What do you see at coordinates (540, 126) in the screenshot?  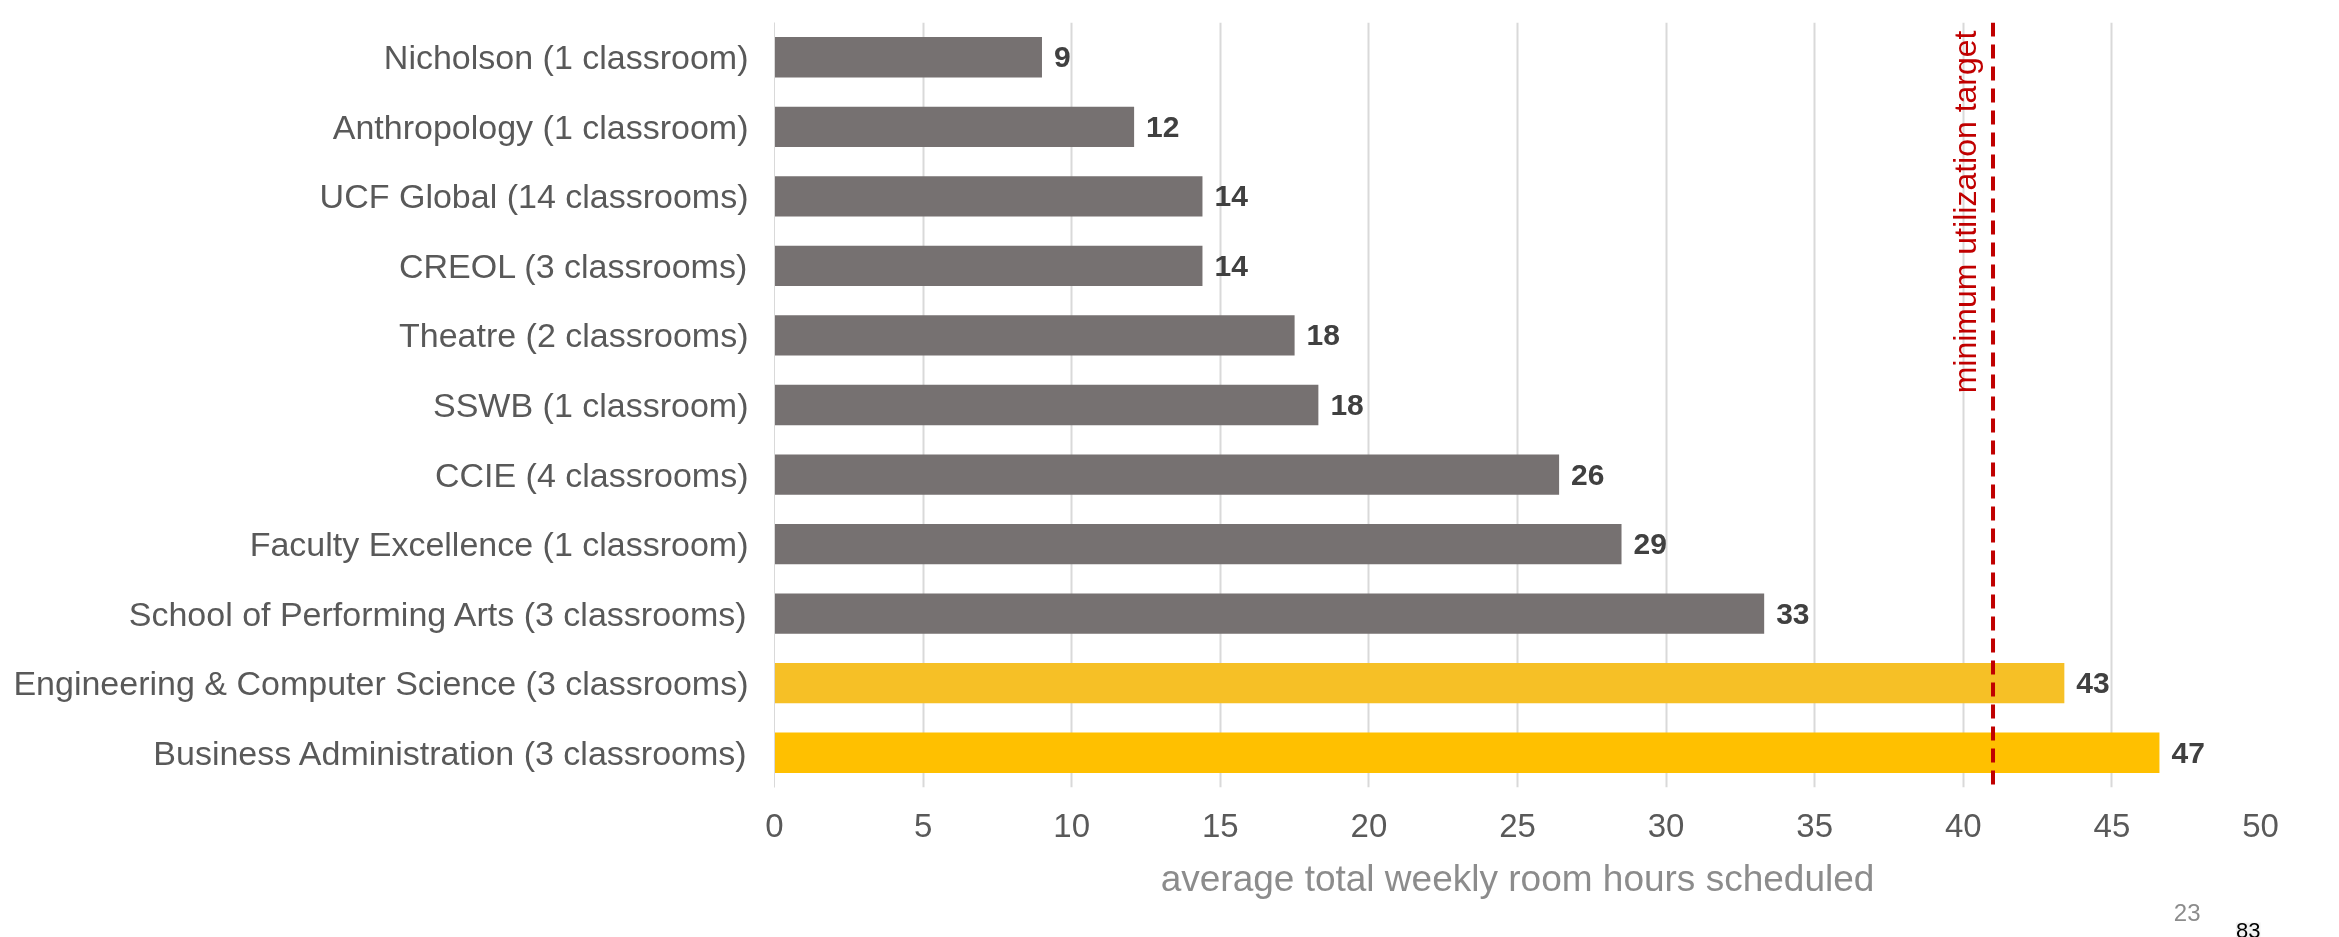 I see `y-tick-label: Anthropology (1 classroom)` at bounding box center [540, 126].